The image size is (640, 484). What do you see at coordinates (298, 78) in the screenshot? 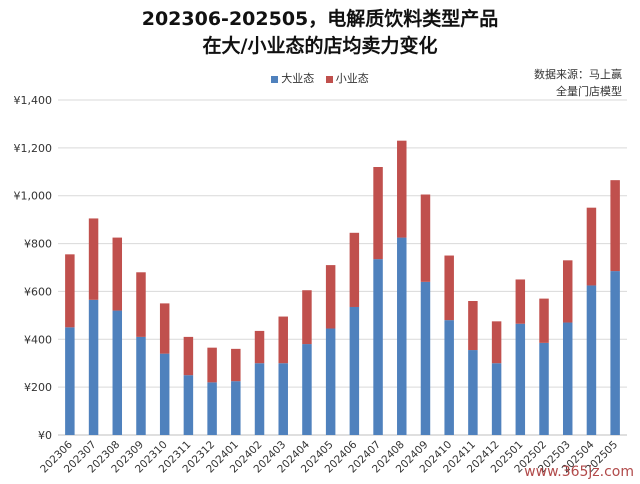
I see `legend-label-large: 大业态` at bounding box center [298, 78].